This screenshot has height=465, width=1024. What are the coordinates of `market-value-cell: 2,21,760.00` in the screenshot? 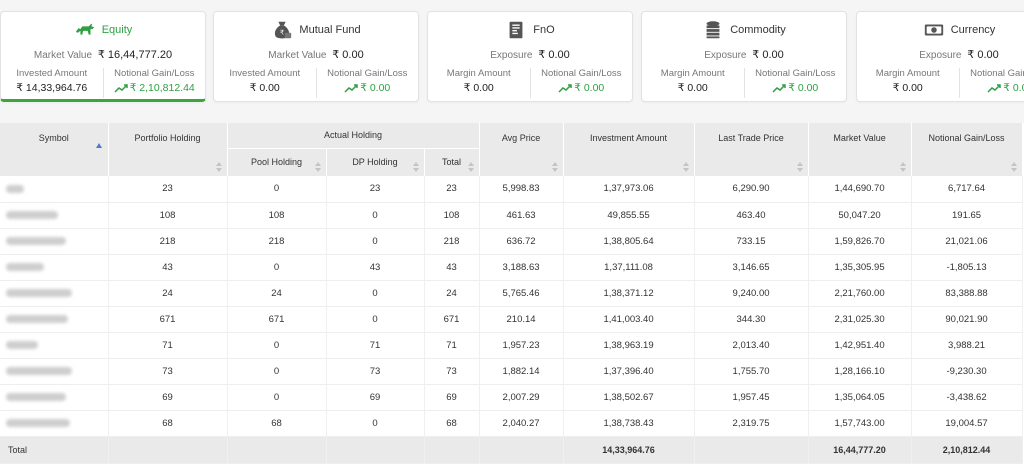 It's located at (860, 293).